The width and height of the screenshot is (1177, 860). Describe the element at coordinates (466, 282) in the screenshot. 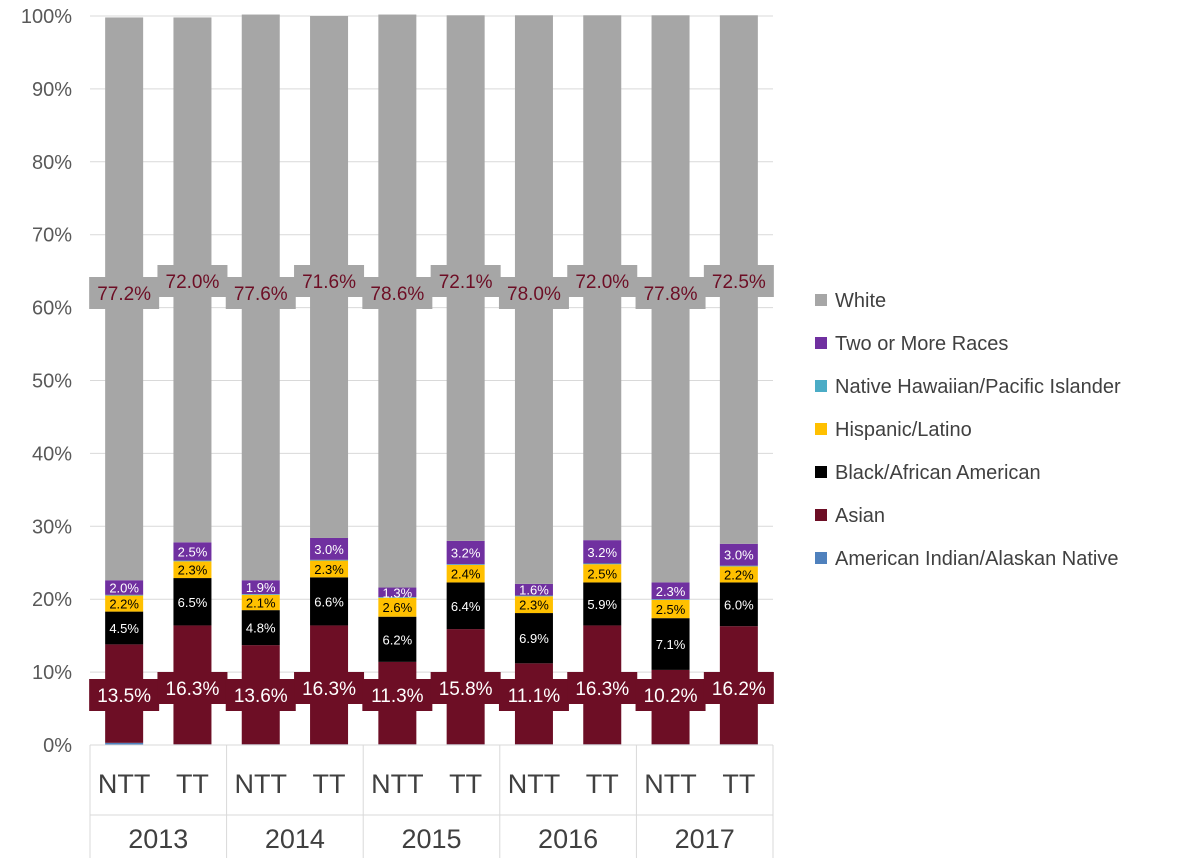

I see `data-label: 72.1%` at that location.